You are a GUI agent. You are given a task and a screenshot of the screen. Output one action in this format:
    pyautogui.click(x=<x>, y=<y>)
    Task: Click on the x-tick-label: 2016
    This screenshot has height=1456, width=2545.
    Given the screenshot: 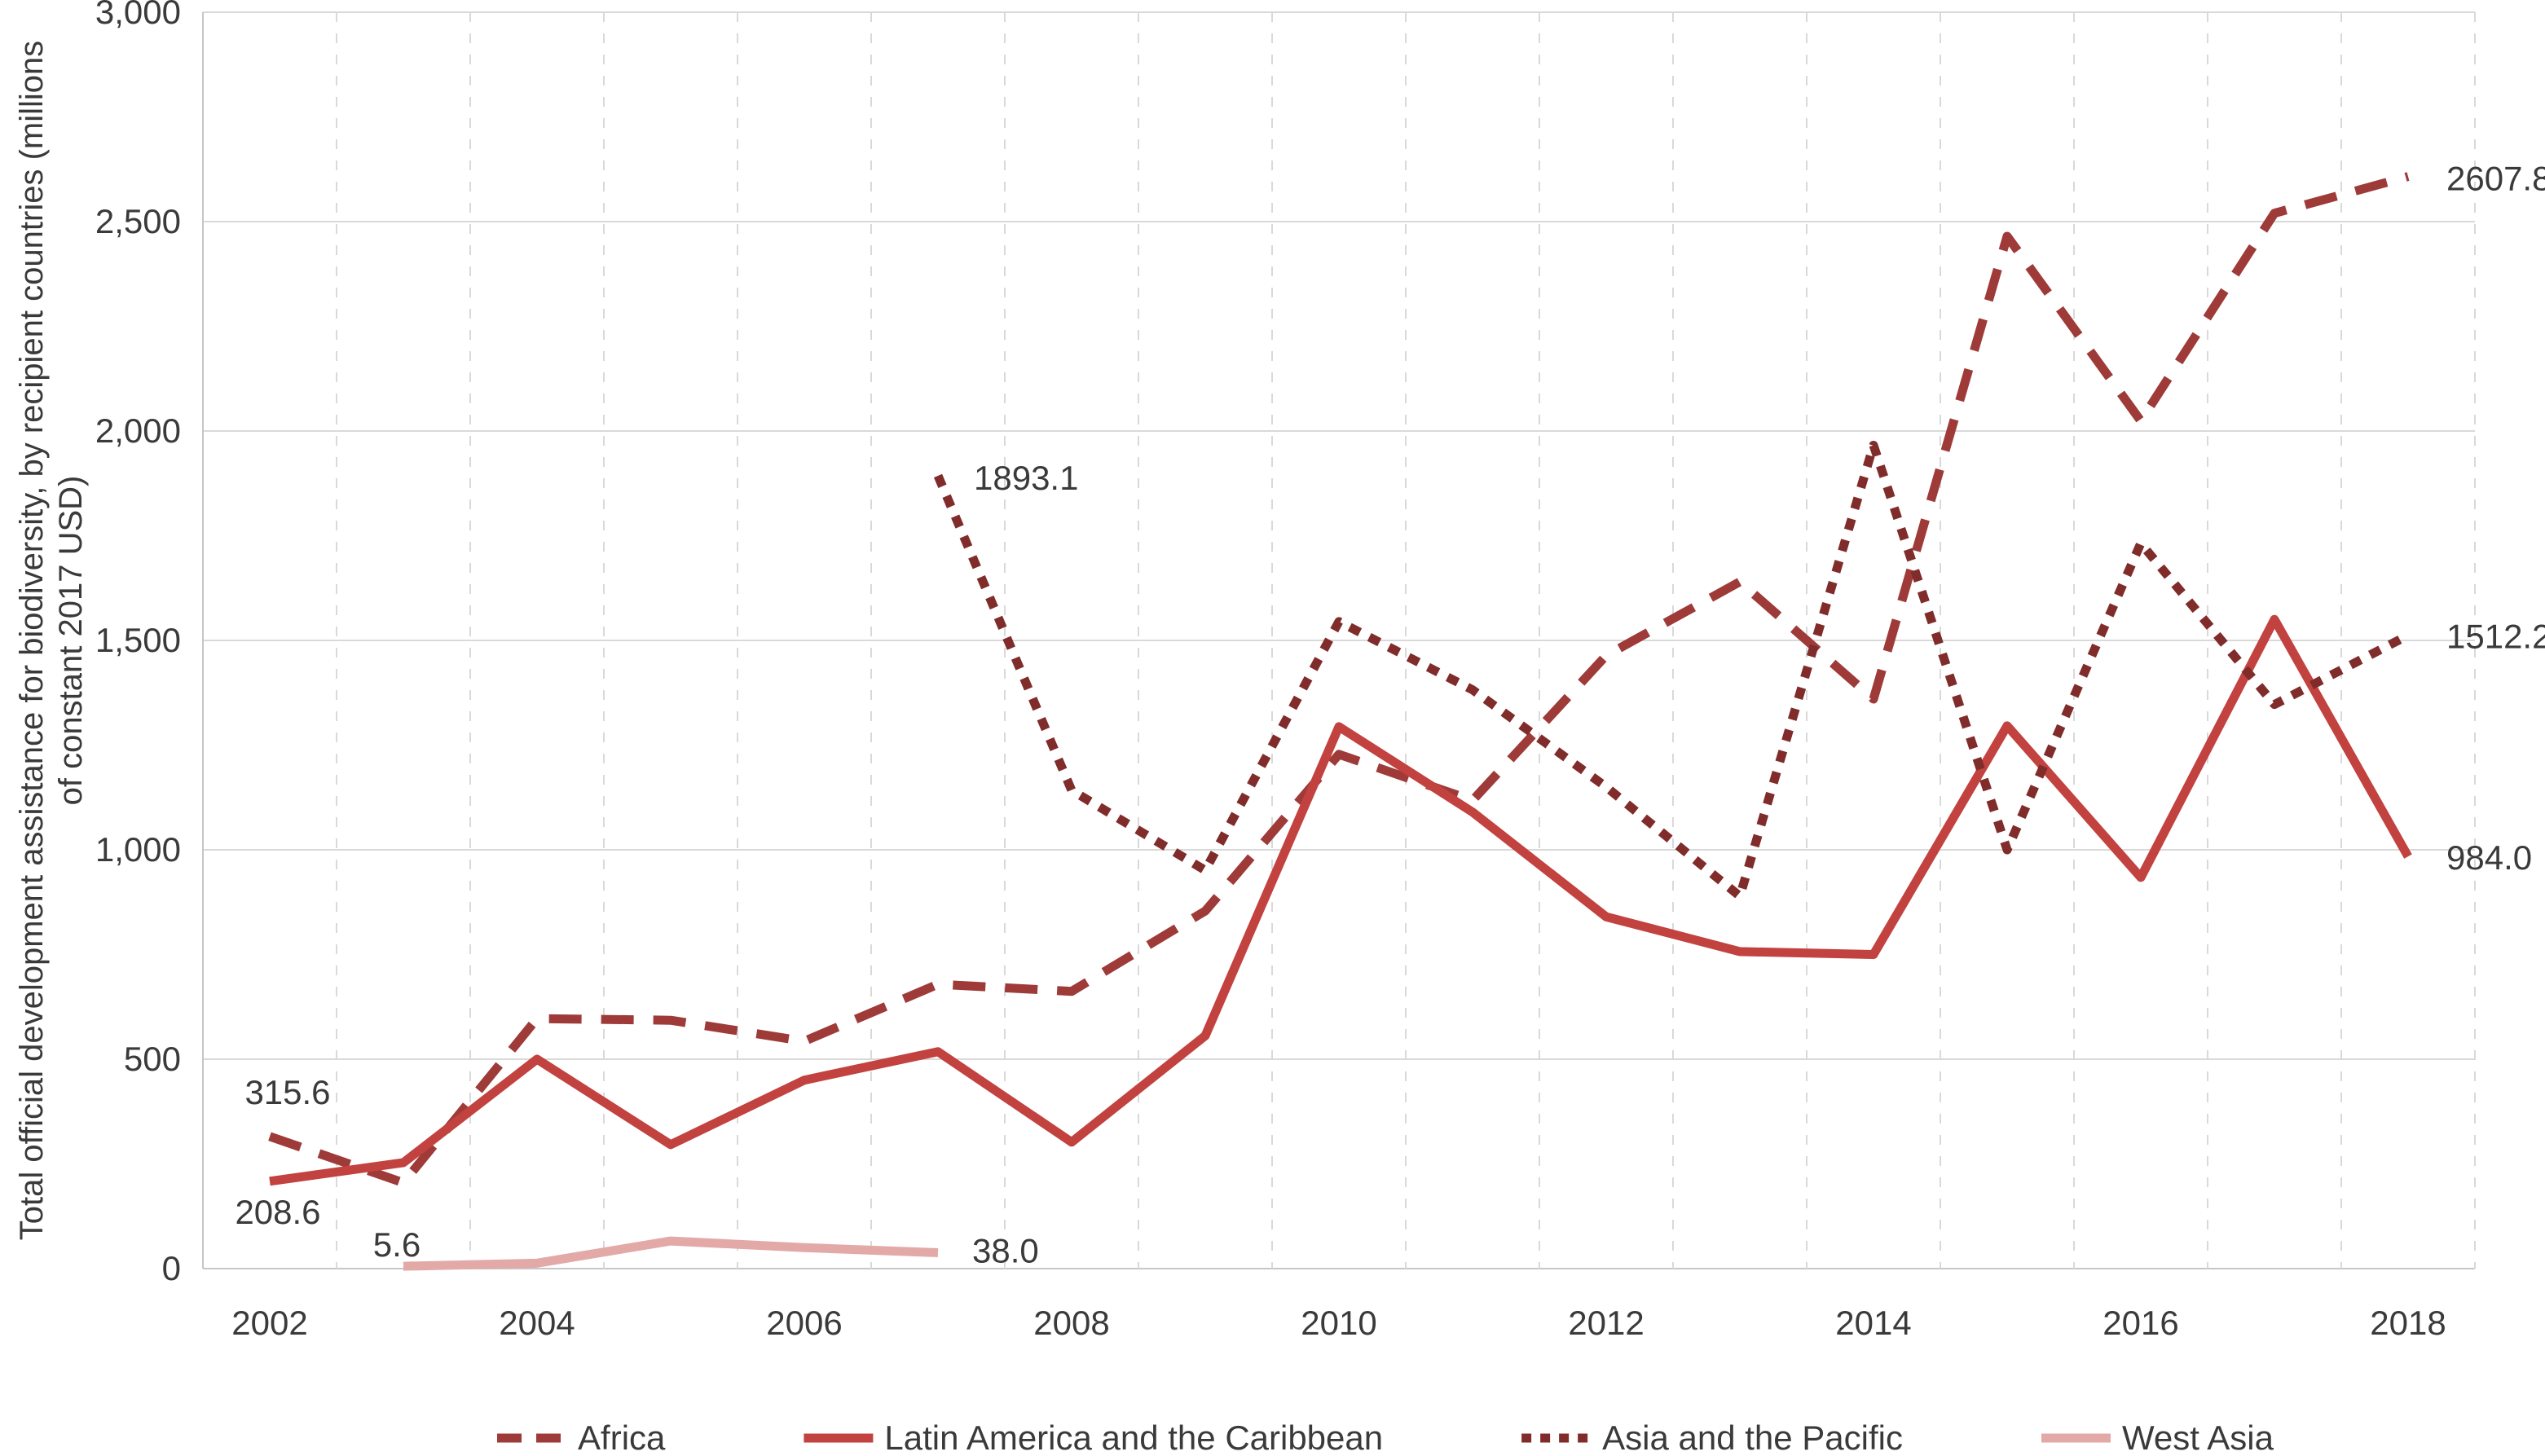 What is the action you would take?
    pyautogui.click(x=2140, y=1323)
    